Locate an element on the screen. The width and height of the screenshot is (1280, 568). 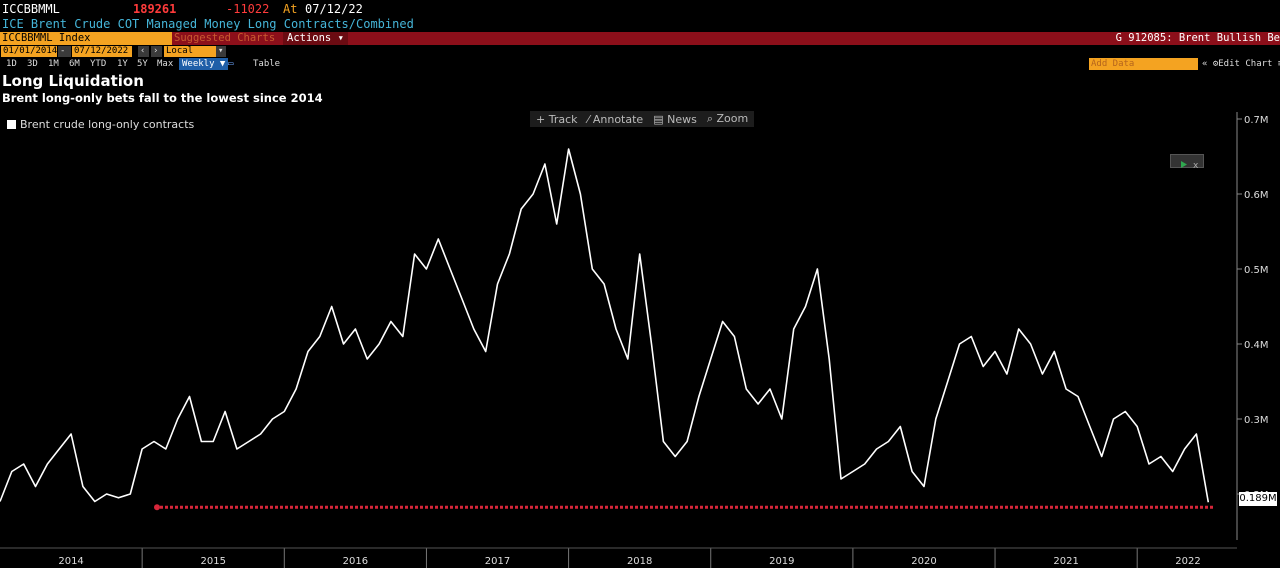
end-date-field: 07/12/2022 is located at coordinates (102, 51).